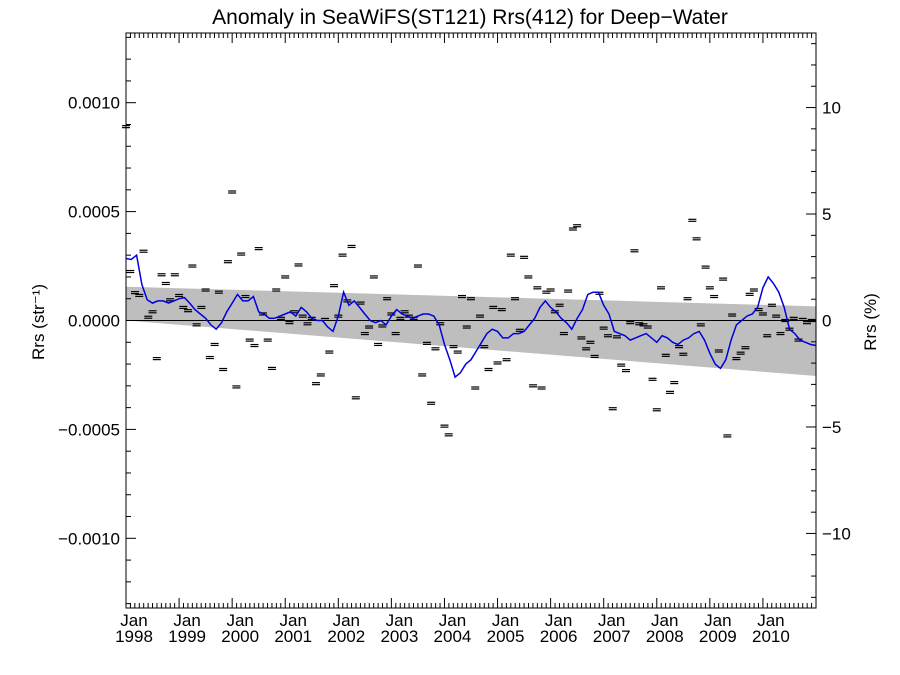 This screenshot has width=900, height=675. I want to click on uncertainty-band, so click(471, 331).